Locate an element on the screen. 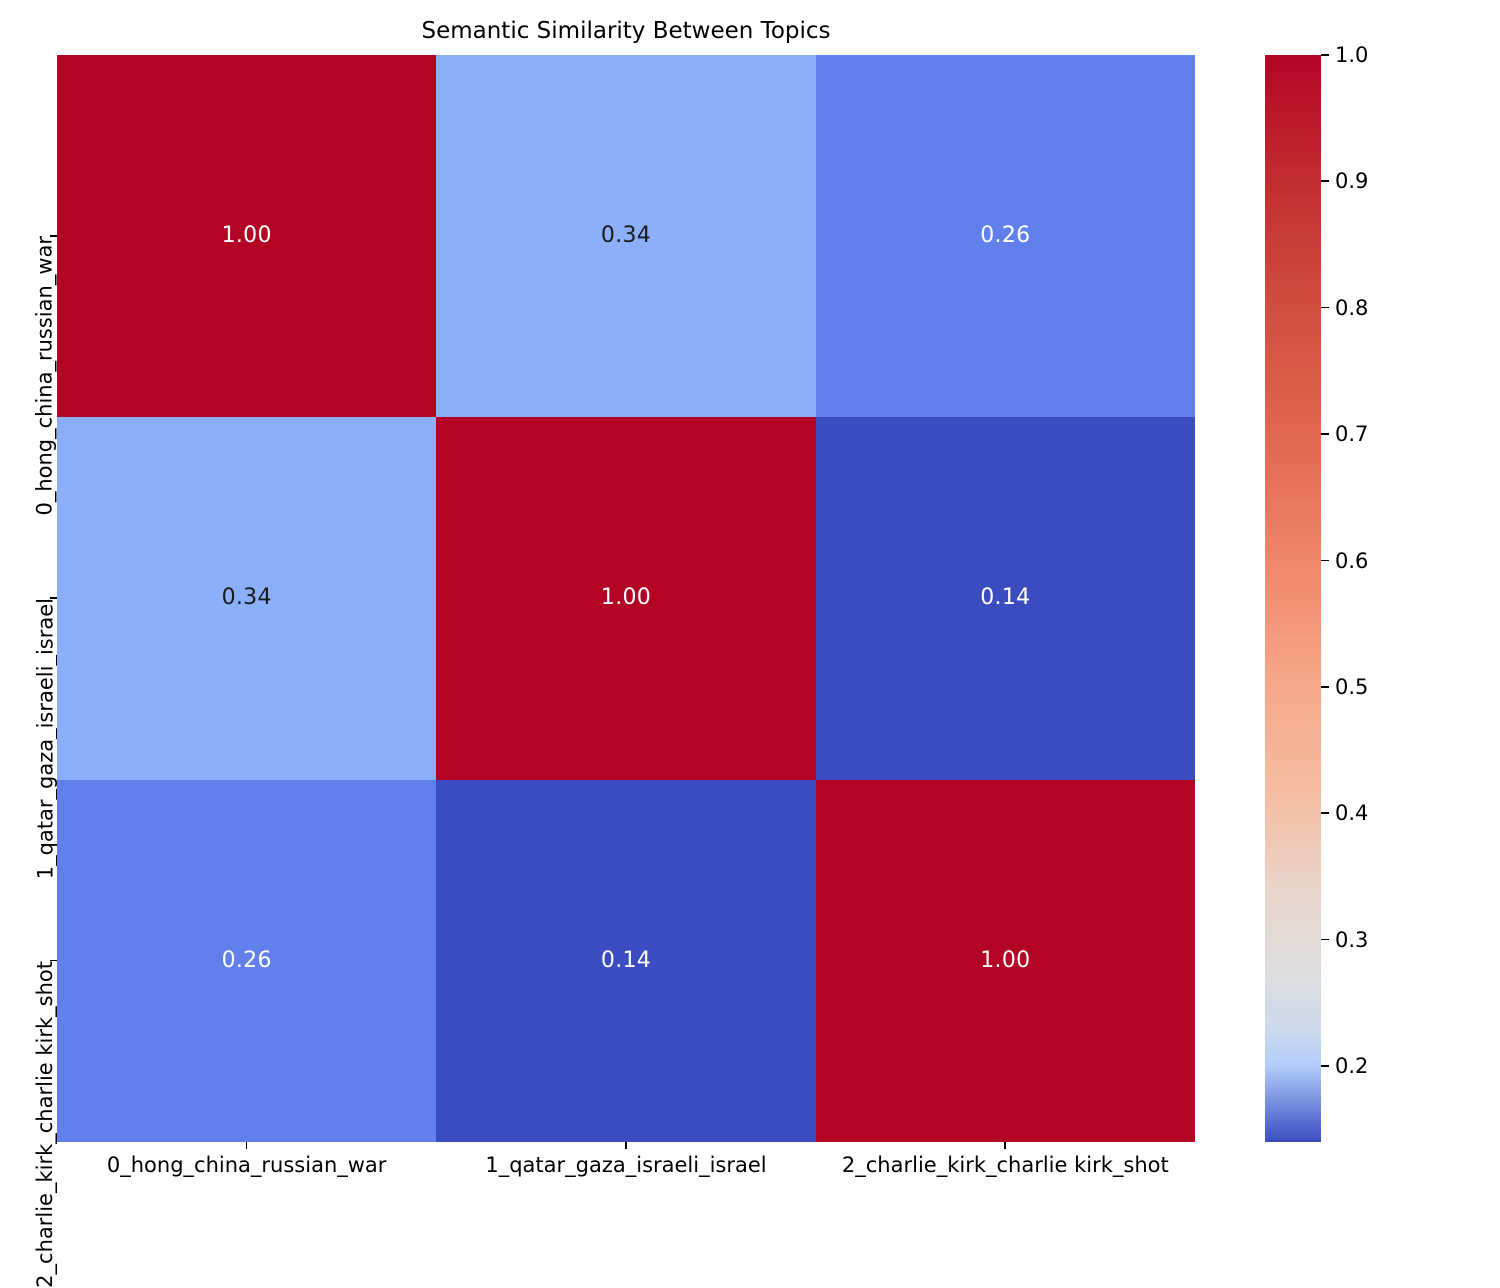  colorbar-tick-label-0: 1.0 is located at coordinates (1352, 55).